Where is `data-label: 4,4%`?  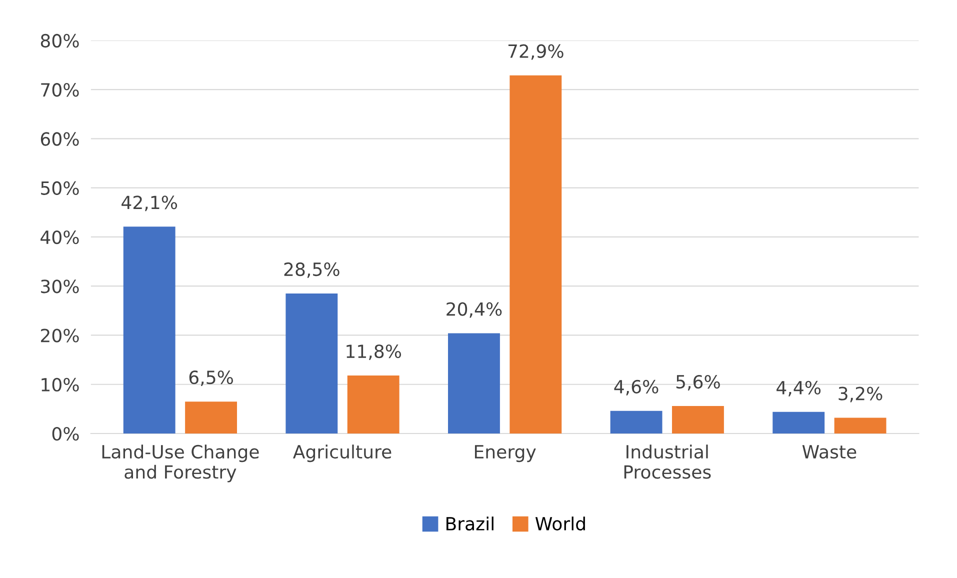
data-label: 4,4% is located at coordinates (798, 388).